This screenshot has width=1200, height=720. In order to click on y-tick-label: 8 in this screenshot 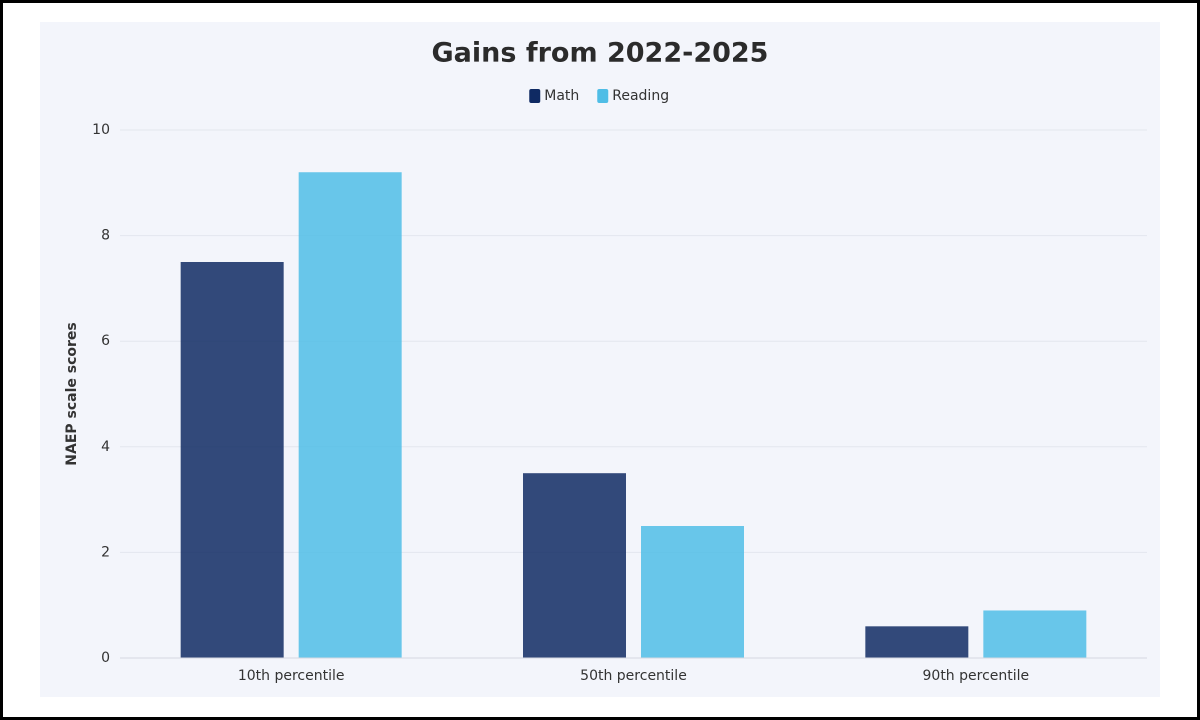, I will do `click(105, 236)`.